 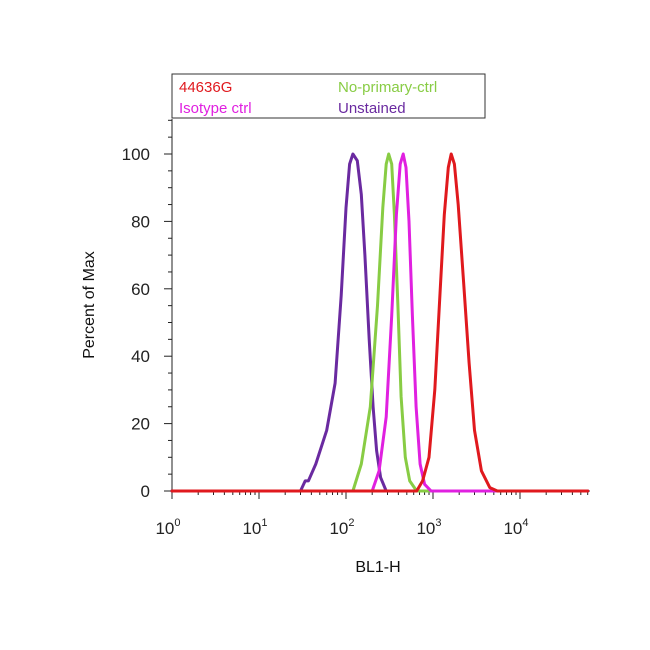 What do you see at coordinates (140, 424) in the screenshot?
I see `y-tick-label: 20` at bounding box center [140, 424].